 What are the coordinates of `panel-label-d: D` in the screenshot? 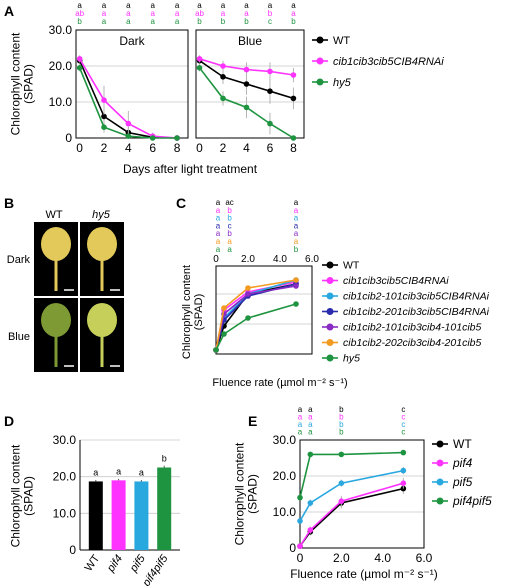 It's located at (9, 421).